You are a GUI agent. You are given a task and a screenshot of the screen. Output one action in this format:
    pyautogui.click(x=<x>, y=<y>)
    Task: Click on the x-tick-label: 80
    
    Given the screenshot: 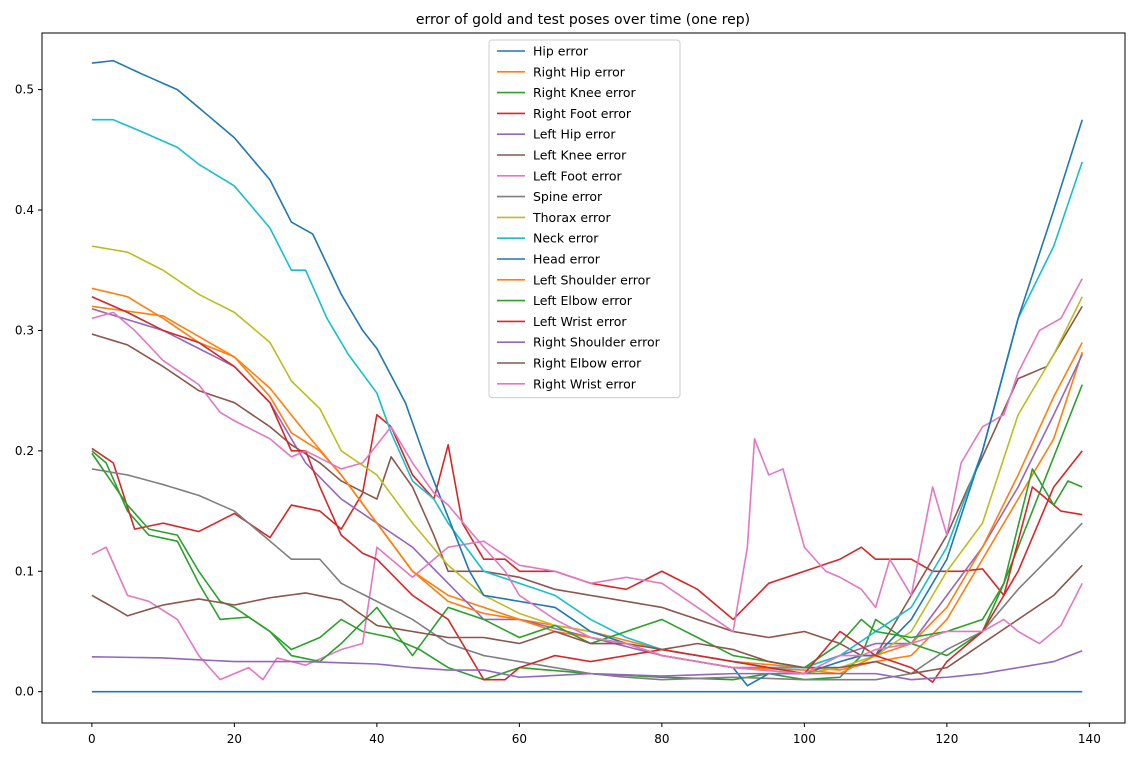 What is the action you would take?
    pyautogui.click(x=661, y=739)
    